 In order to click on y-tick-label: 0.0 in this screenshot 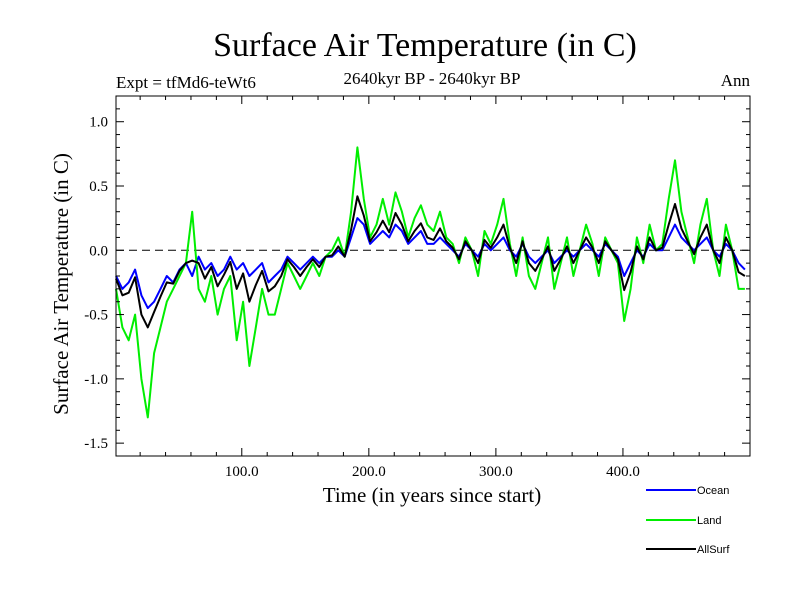, I will do `click(98, 251)`.